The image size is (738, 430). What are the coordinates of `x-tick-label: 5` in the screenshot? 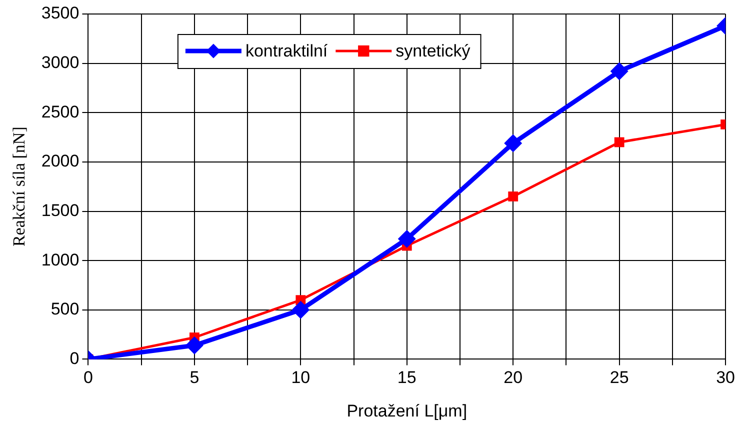 It's located at (195, 378).